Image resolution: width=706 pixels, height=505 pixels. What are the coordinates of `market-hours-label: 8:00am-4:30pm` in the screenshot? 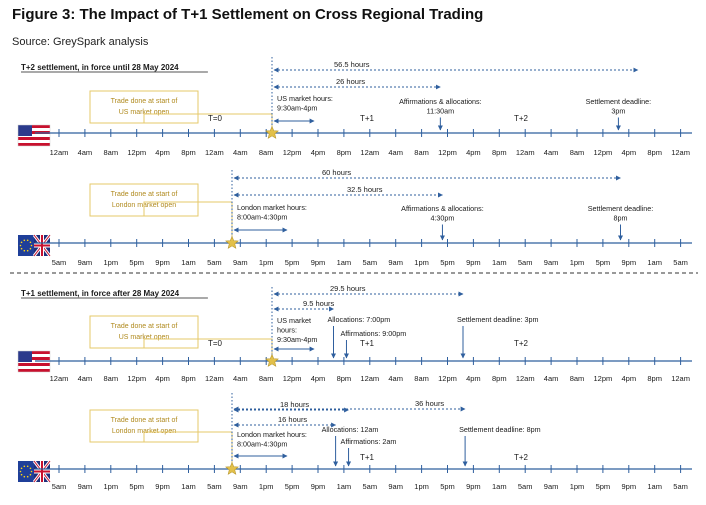 It's located at (262, 217).